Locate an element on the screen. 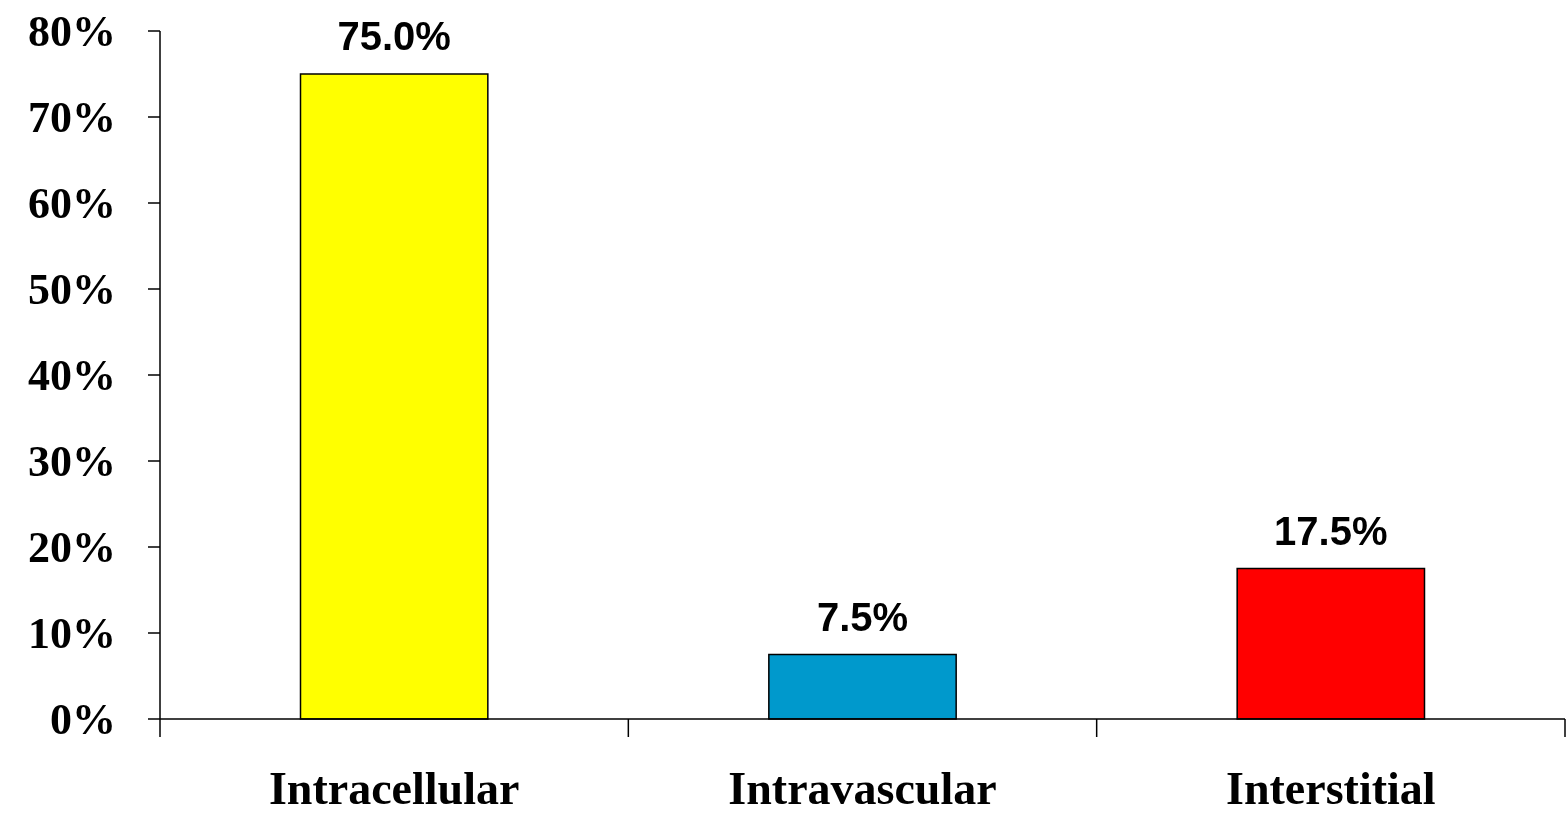 The width and height of the screenshot is (1567, 813). data-label: 17.5% is located at coordinates (1331, 530).